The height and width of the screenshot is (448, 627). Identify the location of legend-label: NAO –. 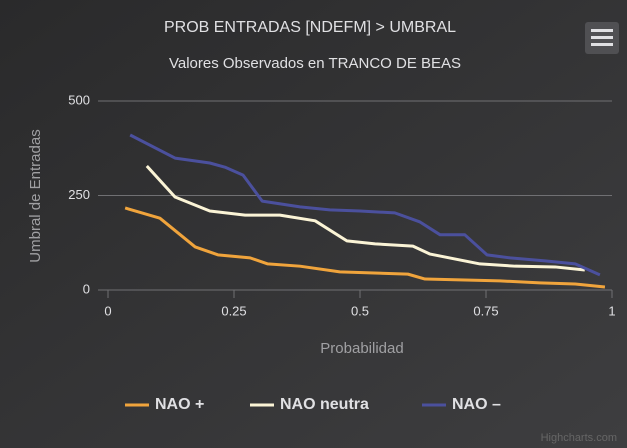
(476, 404).